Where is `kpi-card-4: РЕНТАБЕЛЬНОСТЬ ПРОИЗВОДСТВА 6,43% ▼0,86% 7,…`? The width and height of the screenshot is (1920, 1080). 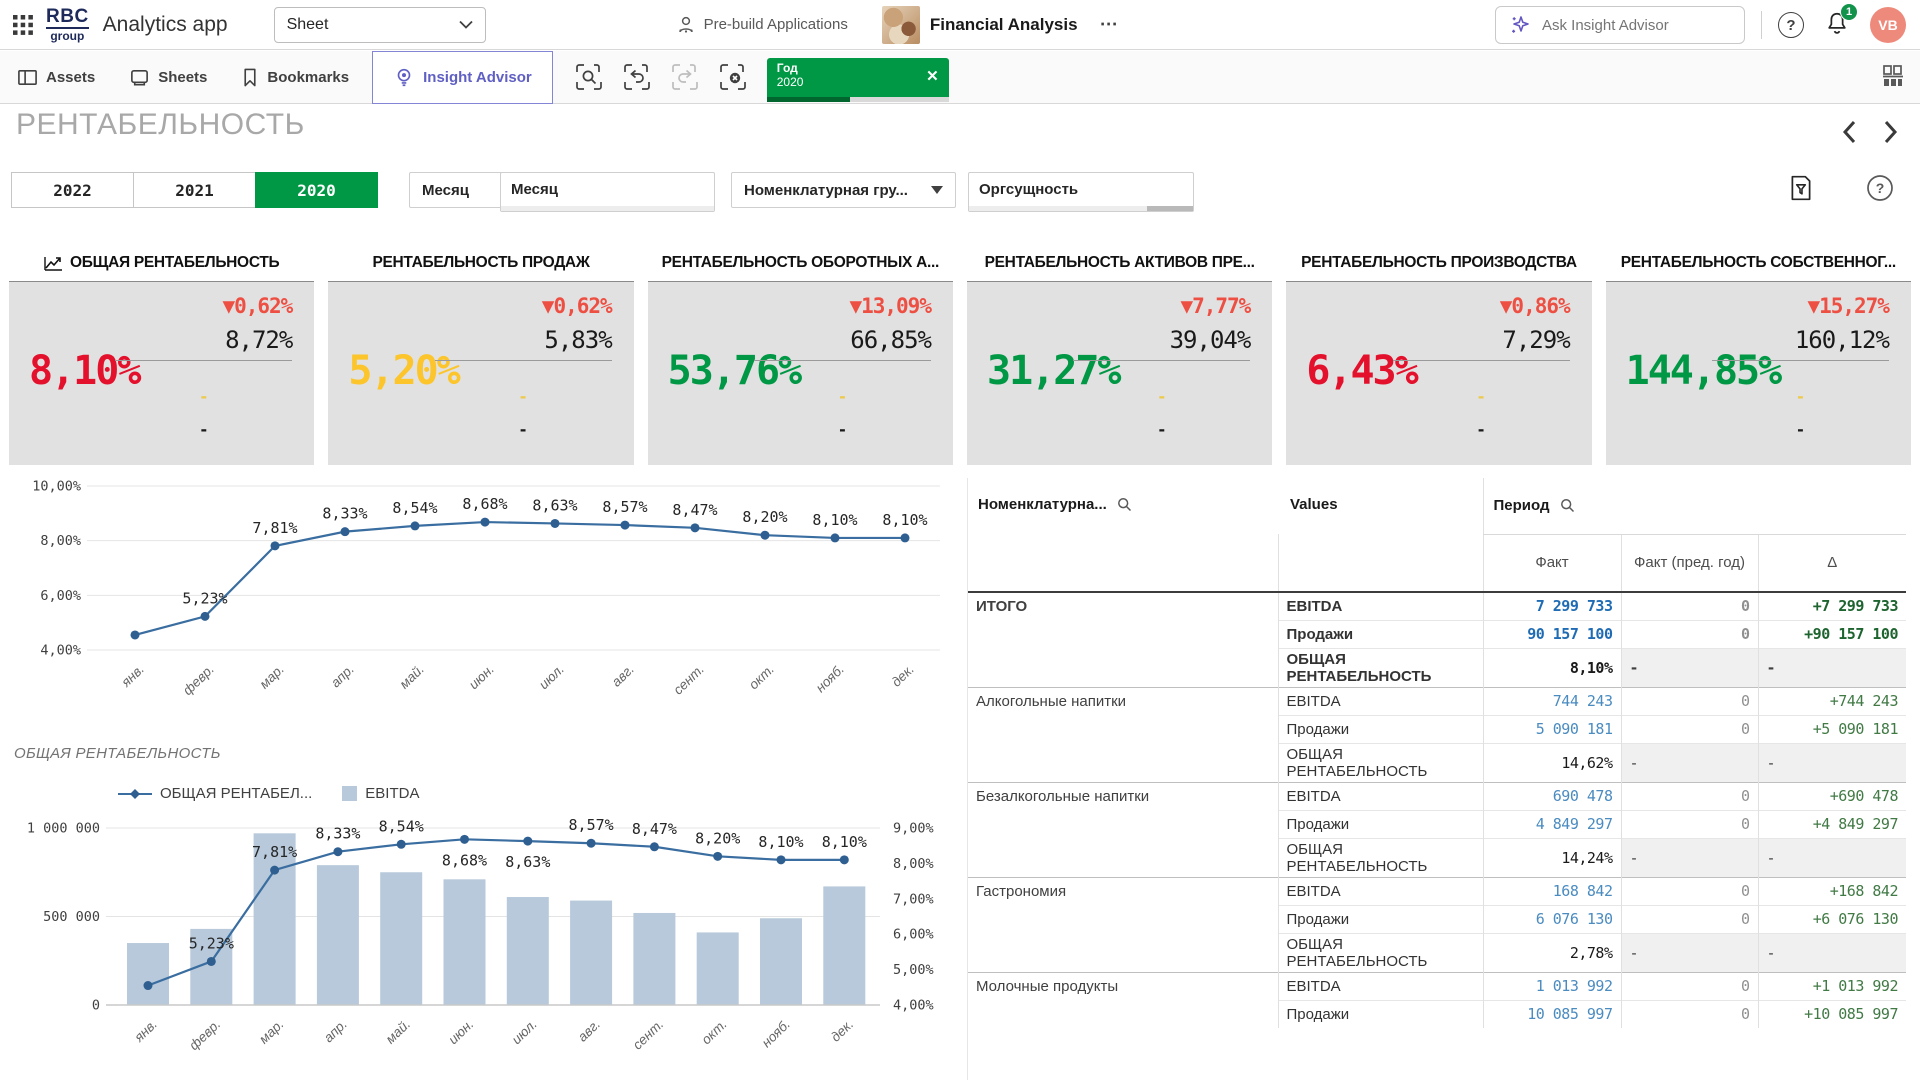
kpi-card-4: РЕНТАБЕЛЬНОСТЬ ПРОИЗВОДСТВА 6,43% ▼0,86% 7,… is located at coordinates (1439, 355).